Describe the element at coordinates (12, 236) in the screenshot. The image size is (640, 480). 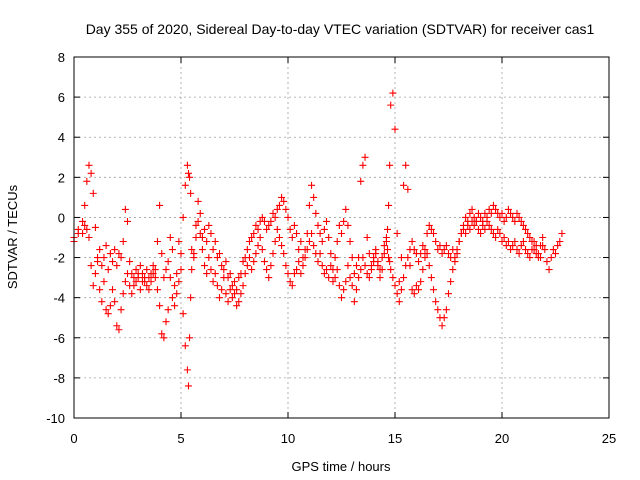
I see `y-axis-label: SDTVAR / TECUs` at that location.